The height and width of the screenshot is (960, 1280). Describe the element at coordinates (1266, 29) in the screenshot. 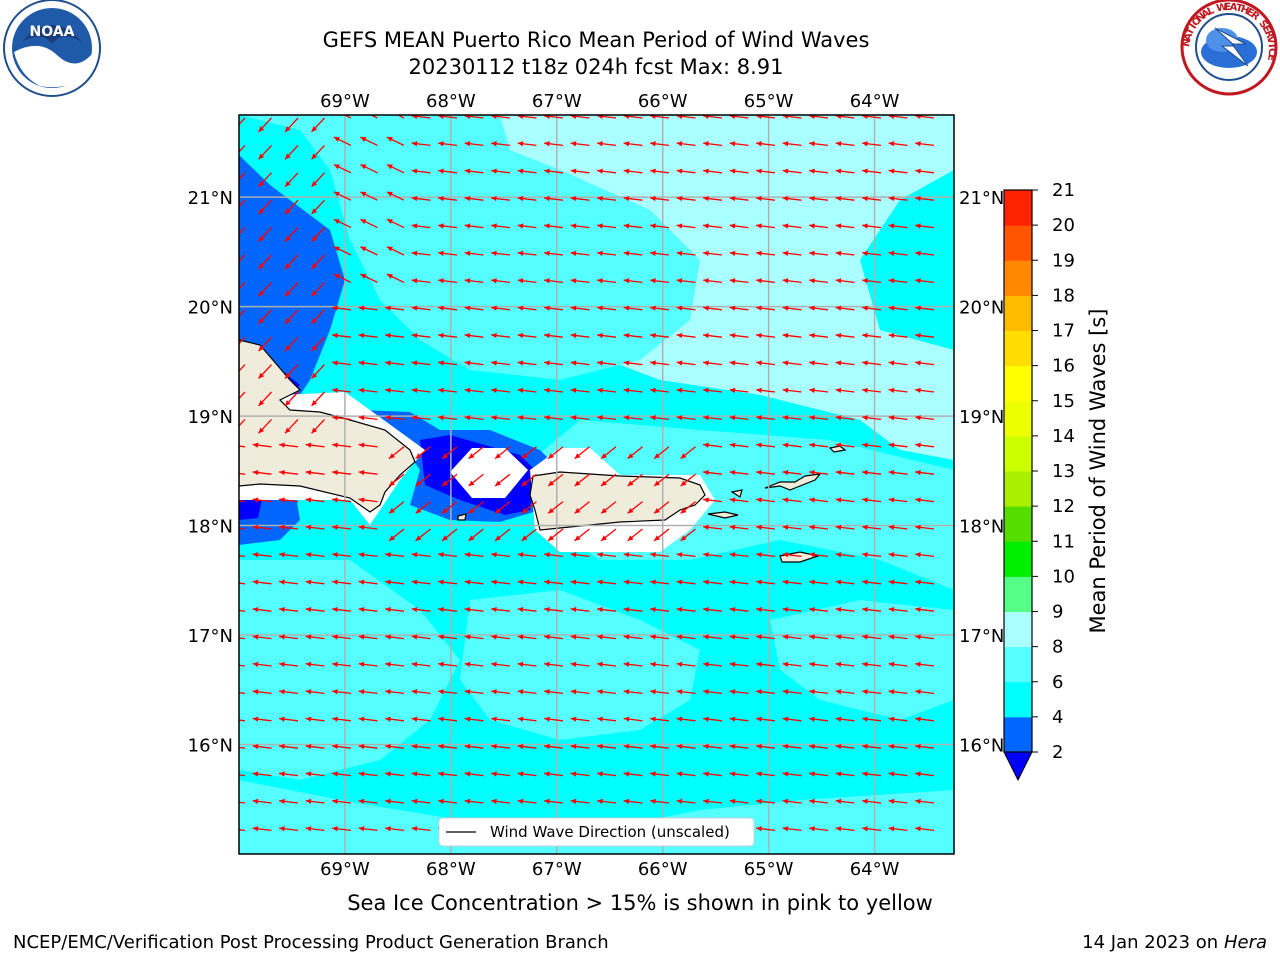

I see `nws-ring-letter: E` at that location.